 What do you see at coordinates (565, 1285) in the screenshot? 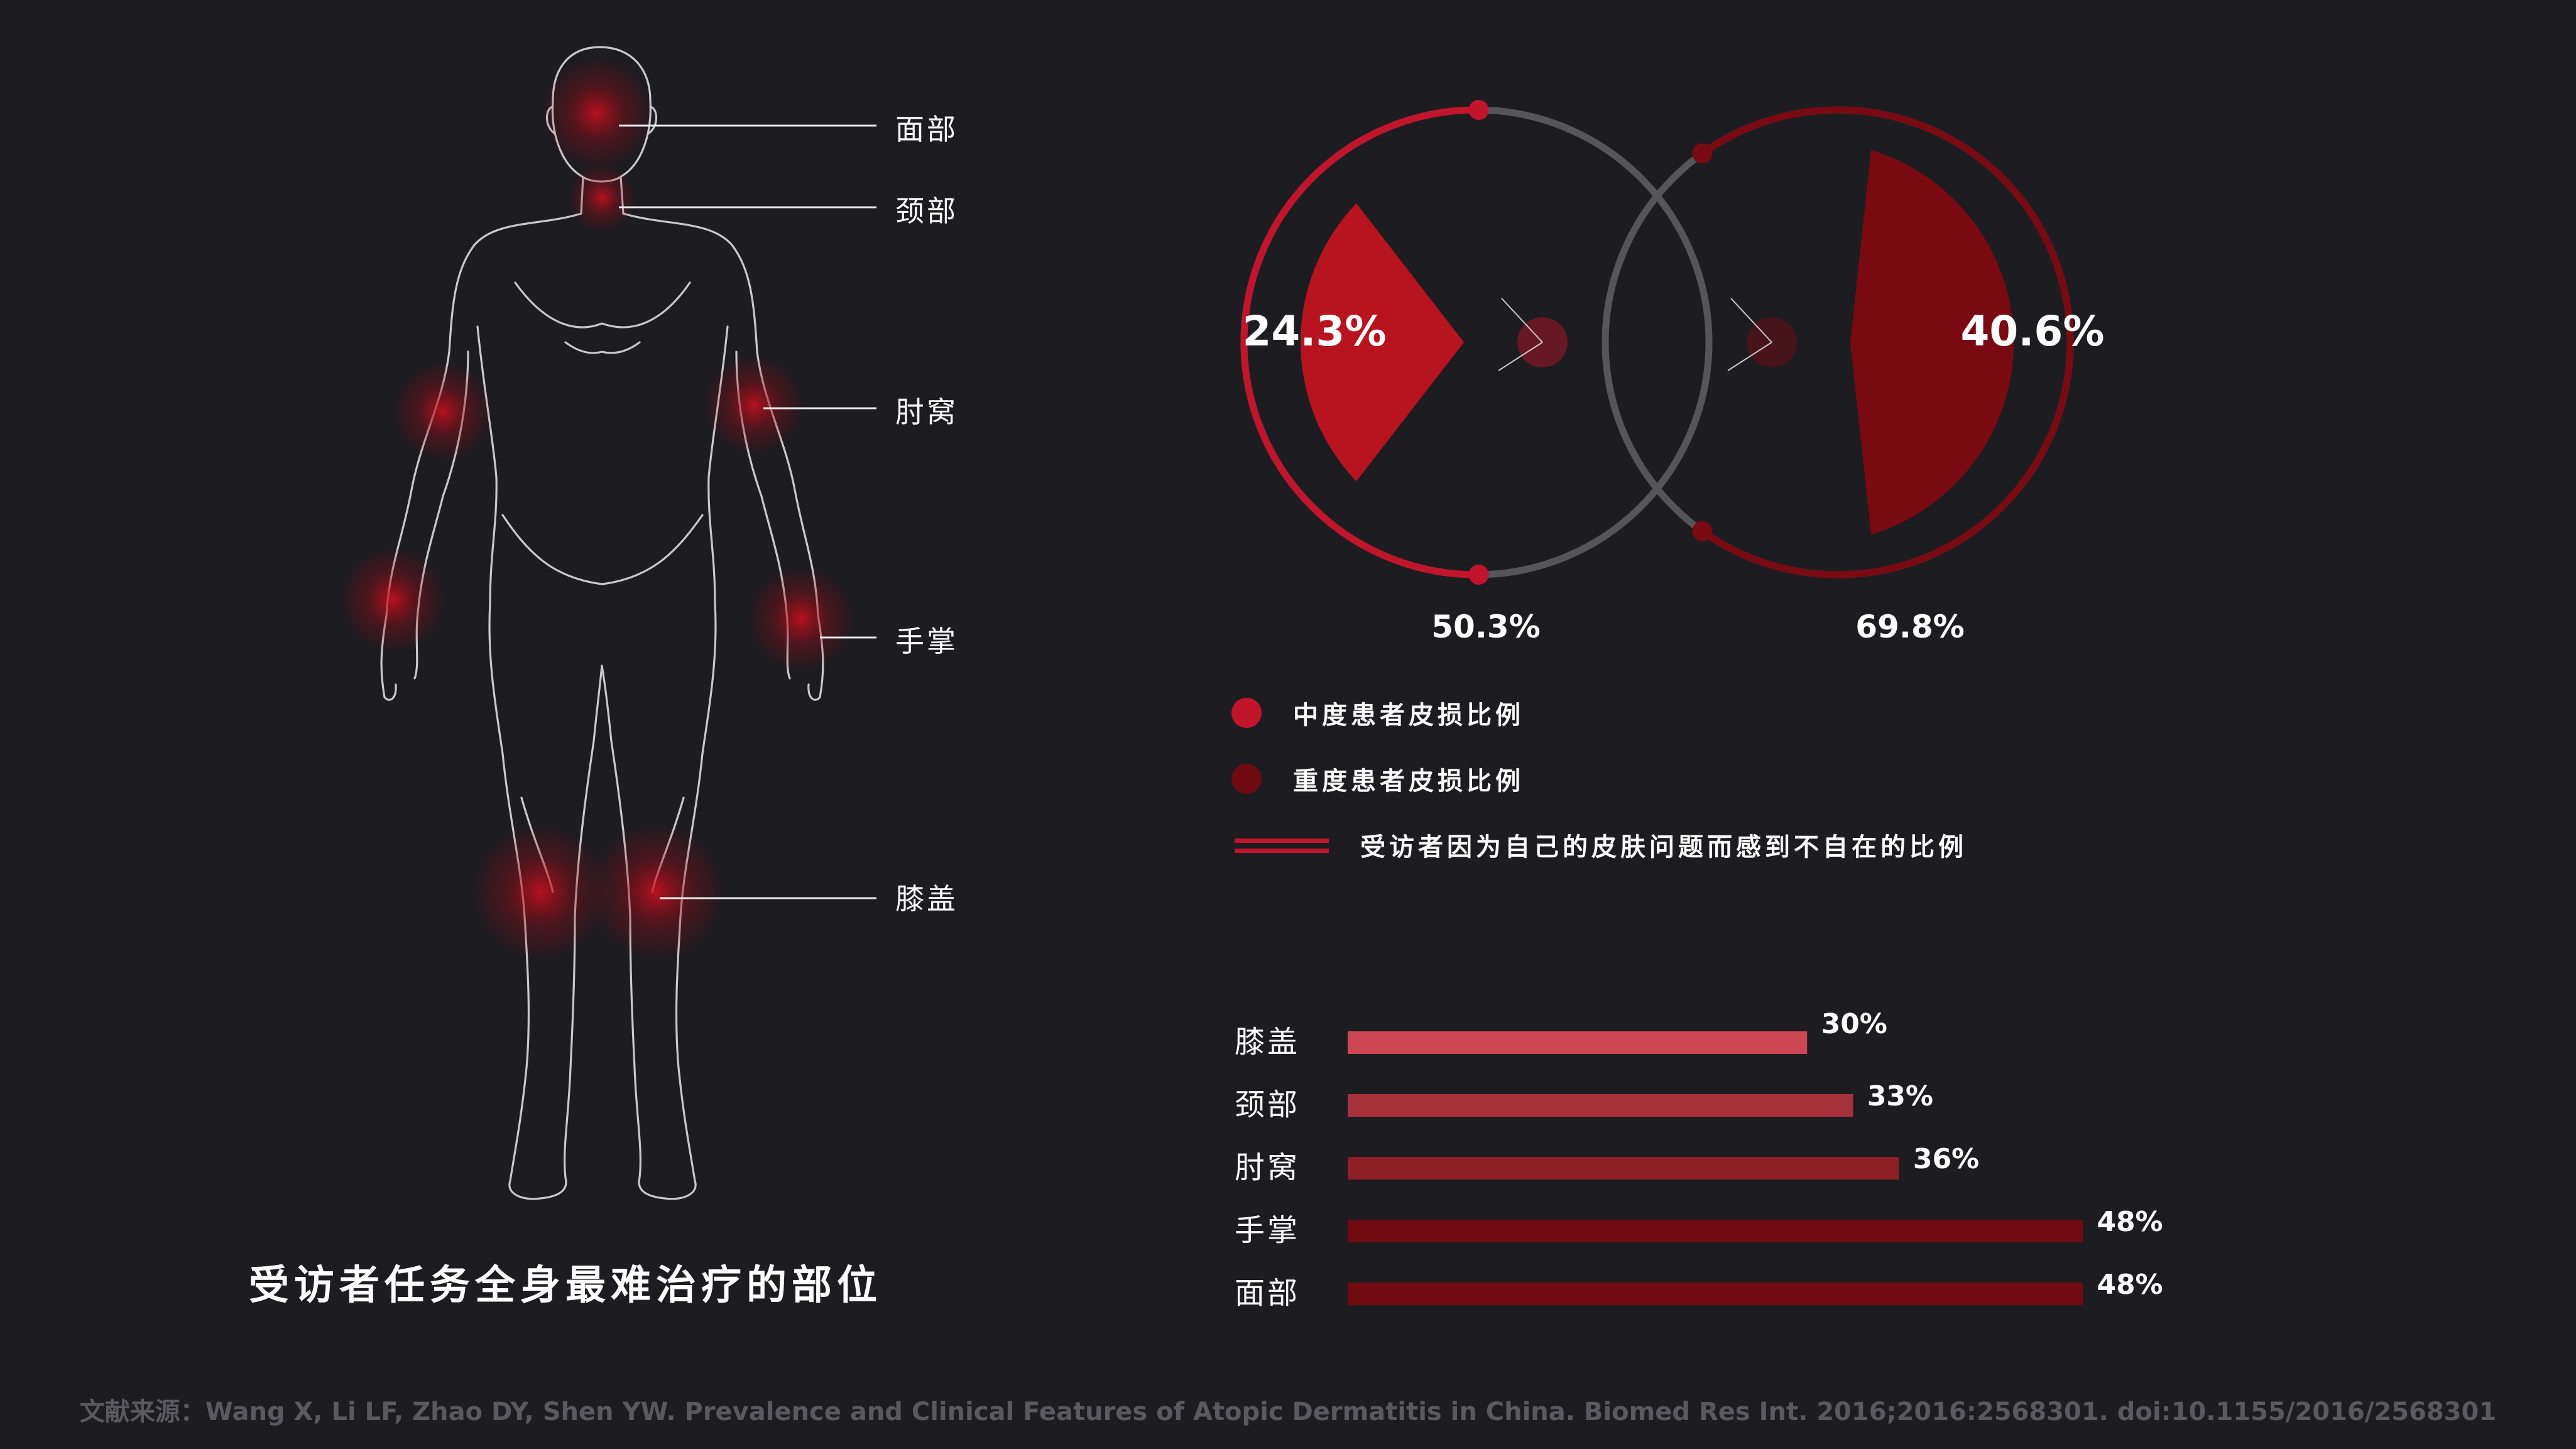
I see `body-caption: 受访者任务全身最难治疗的部位` at bounding box center [565, 1285].